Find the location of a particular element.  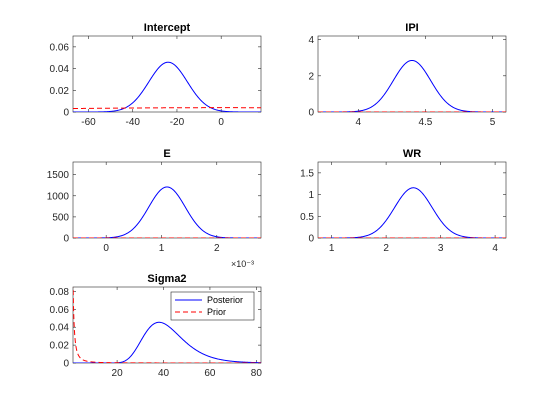

y-tick-label: 1000 is located at coordinates (58, 196).